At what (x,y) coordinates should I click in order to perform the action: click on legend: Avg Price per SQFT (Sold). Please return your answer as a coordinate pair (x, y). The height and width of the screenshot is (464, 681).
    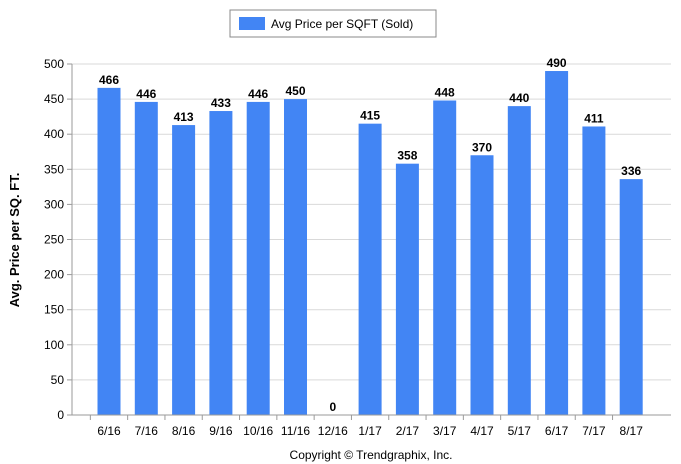
    Looking at the image, I should click on (333, 23).